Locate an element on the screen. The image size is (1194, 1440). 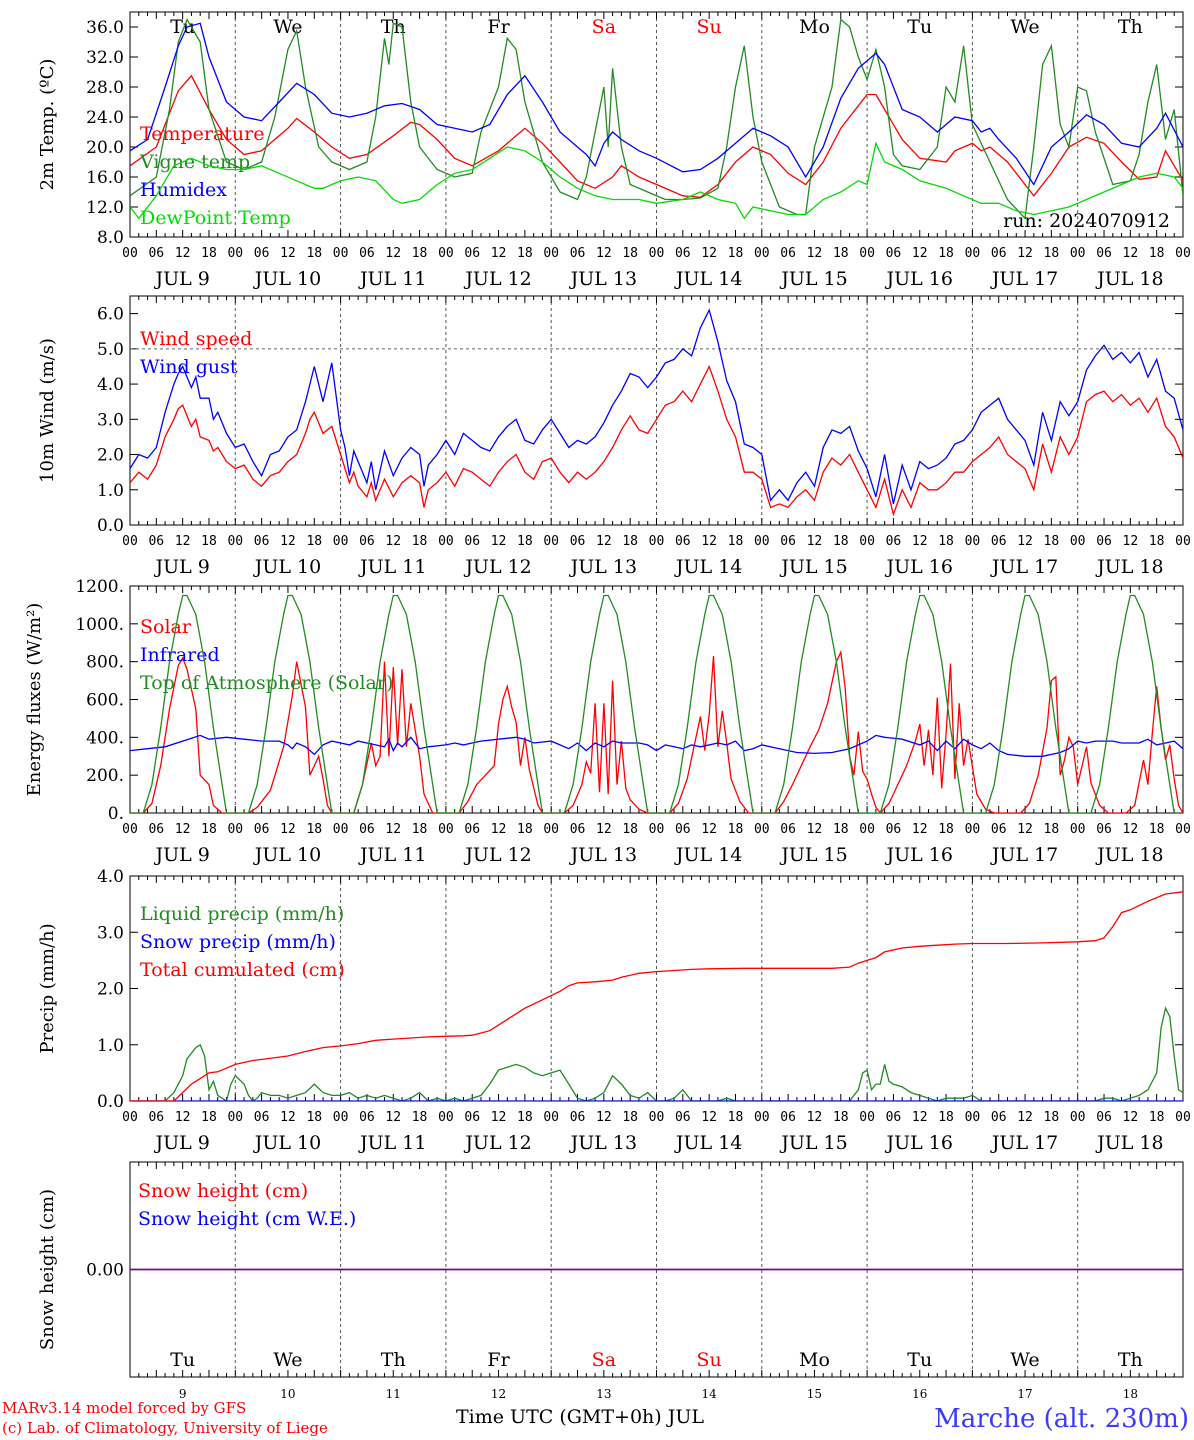
x-date-label: JUL 13 is located at coordinates (603, 567).